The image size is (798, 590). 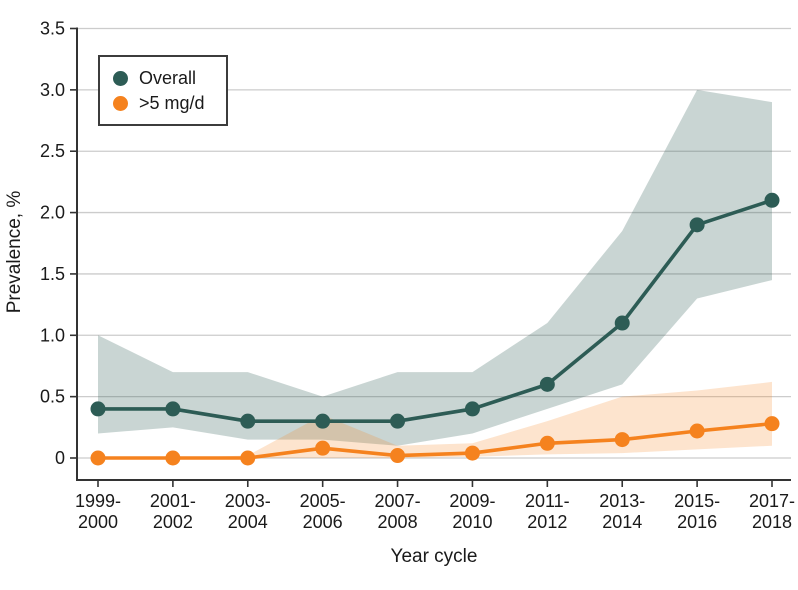 What do you see at coordinates (52, 90) in the screenshot?
I see `y-tick-label: 3.0` at bounding box center [52, 90].